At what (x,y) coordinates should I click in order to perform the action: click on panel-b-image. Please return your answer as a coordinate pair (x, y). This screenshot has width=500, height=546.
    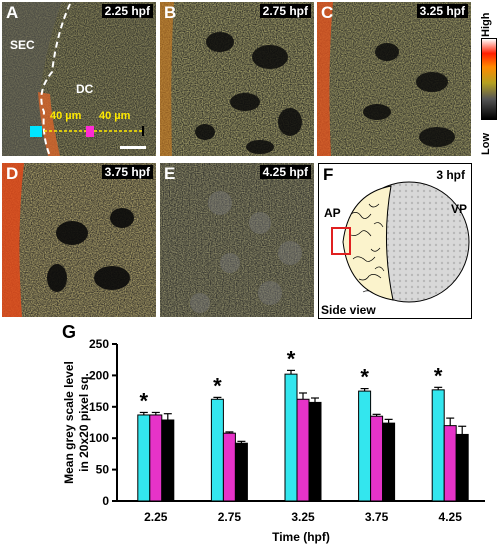
    Looking at the image, I should click on (237, 79).